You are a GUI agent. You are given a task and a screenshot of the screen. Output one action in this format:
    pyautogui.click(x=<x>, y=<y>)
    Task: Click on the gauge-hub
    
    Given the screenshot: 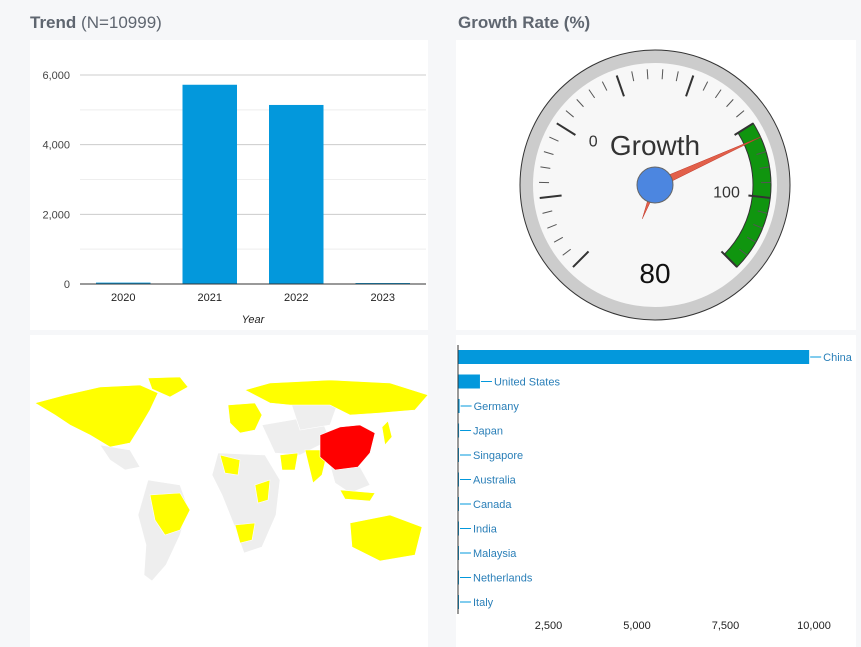 What is the action you would take?
    pyautogui.click(x=655, y=185)
    